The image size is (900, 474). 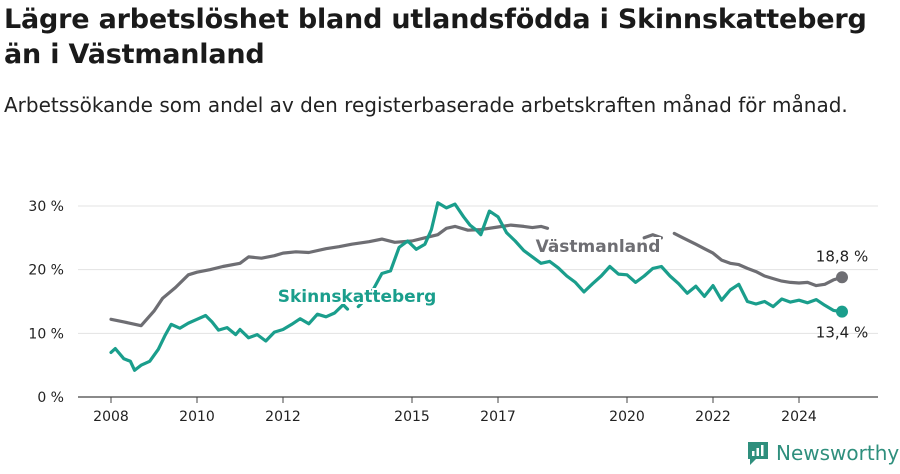 What do you see at coordinates (50, 398) in the screenshot?
I see `y-tick-label: 0 %` at bounding box center [50, 398].